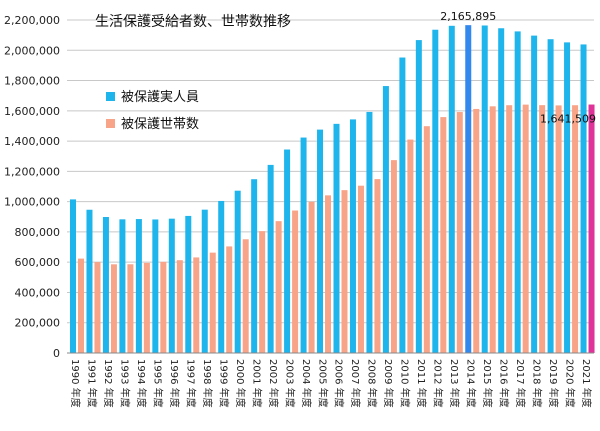 This screenshot has height=431, width=600. I want to click on x-tick-label: 1998 年度, so click(207, 383).